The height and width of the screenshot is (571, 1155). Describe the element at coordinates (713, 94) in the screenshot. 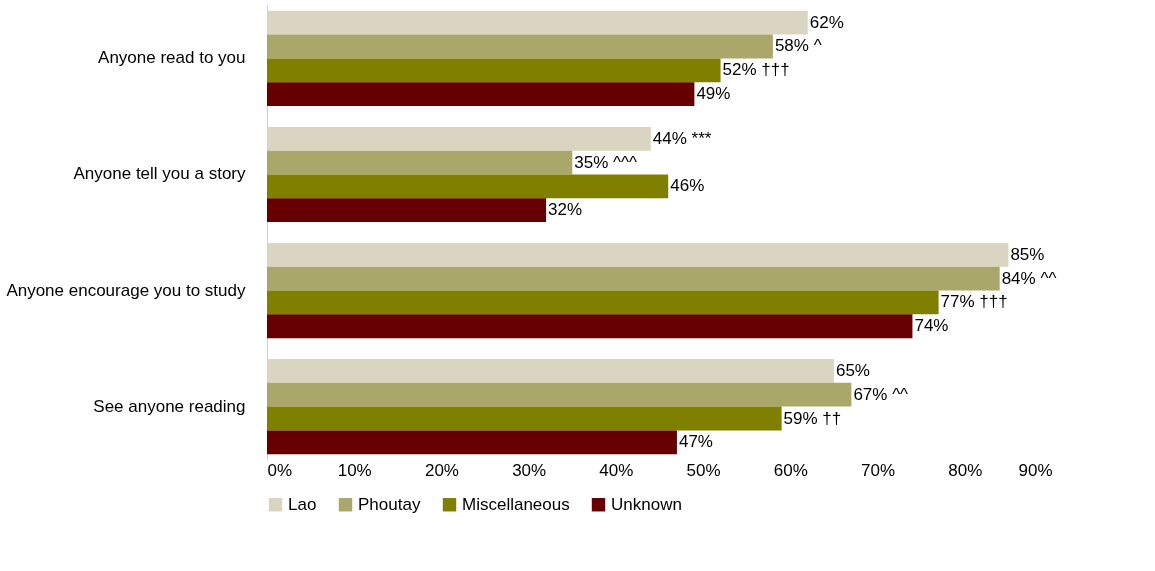

I see `data-label: 49%` at that location.